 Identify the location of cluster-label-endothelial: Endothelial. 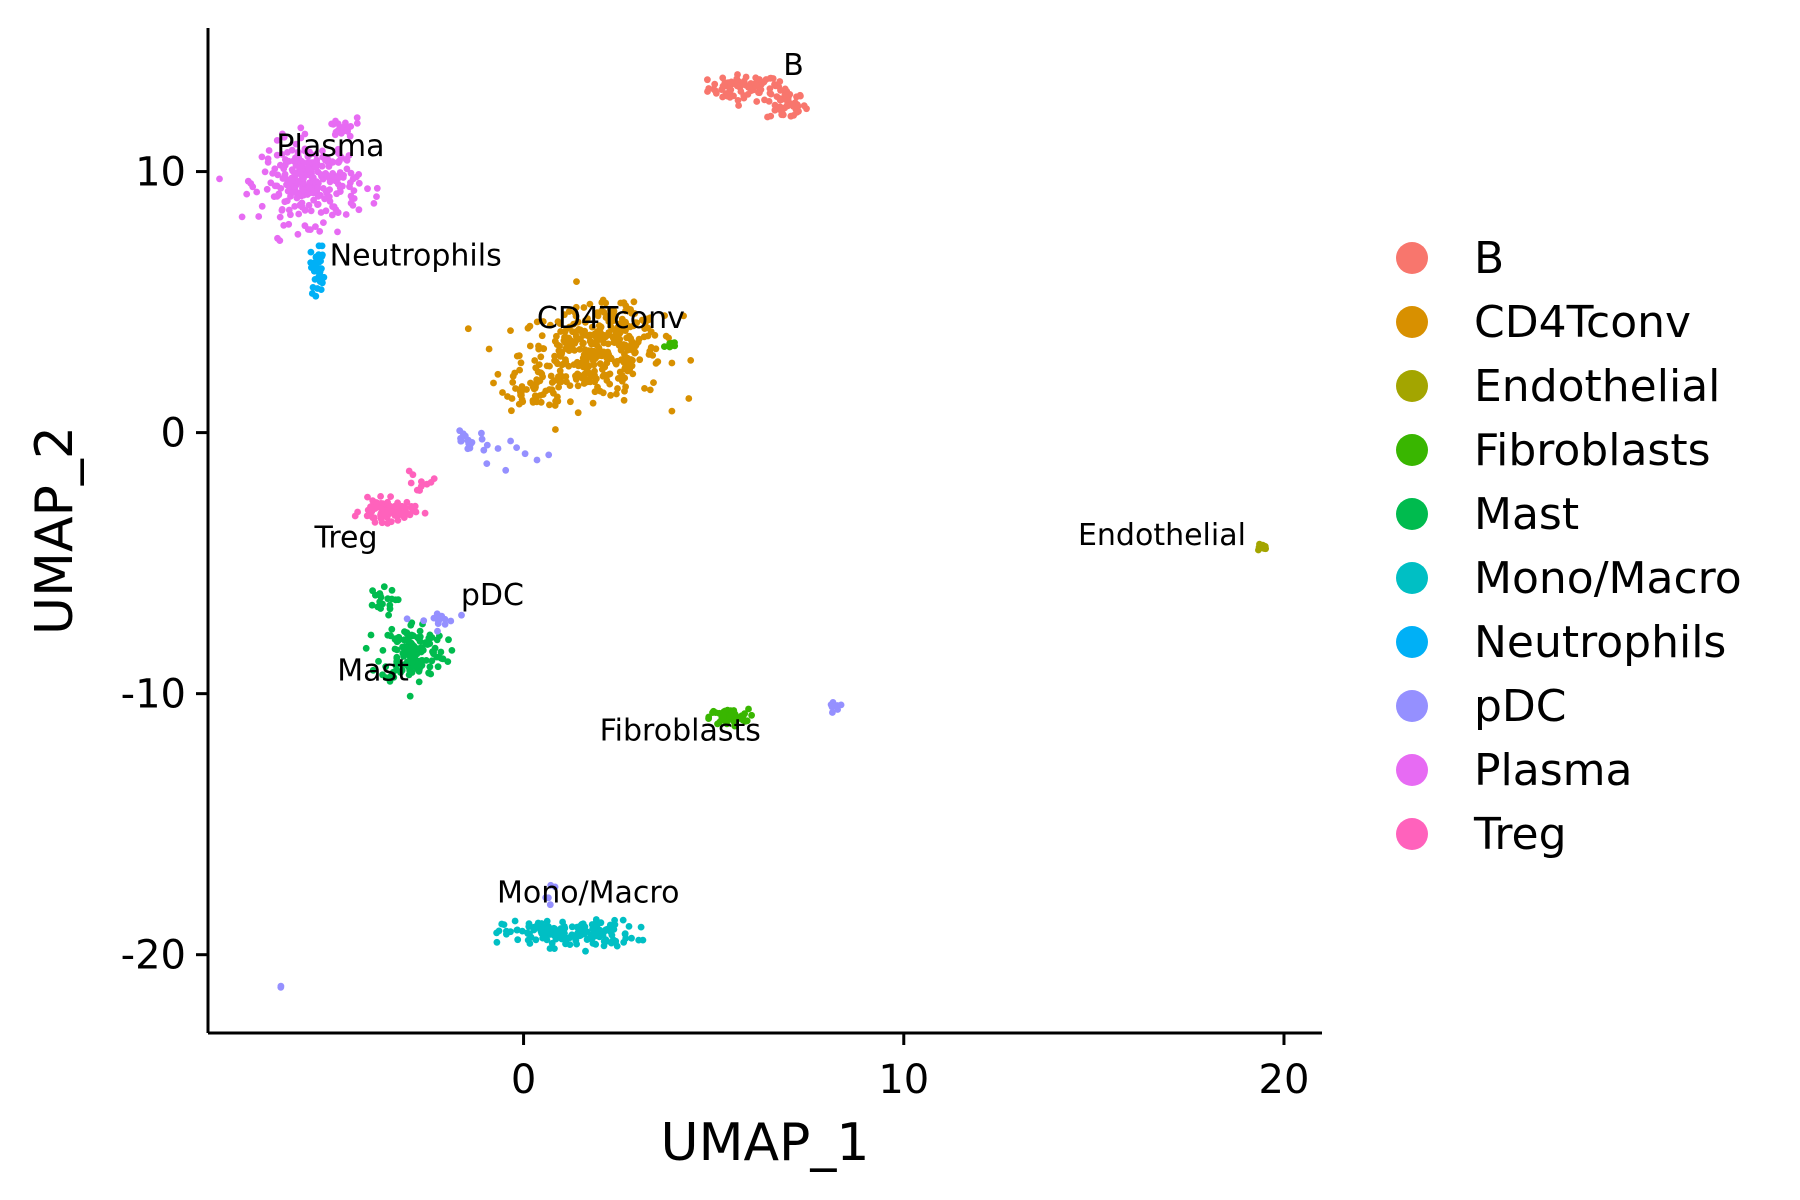
(1162, 535).